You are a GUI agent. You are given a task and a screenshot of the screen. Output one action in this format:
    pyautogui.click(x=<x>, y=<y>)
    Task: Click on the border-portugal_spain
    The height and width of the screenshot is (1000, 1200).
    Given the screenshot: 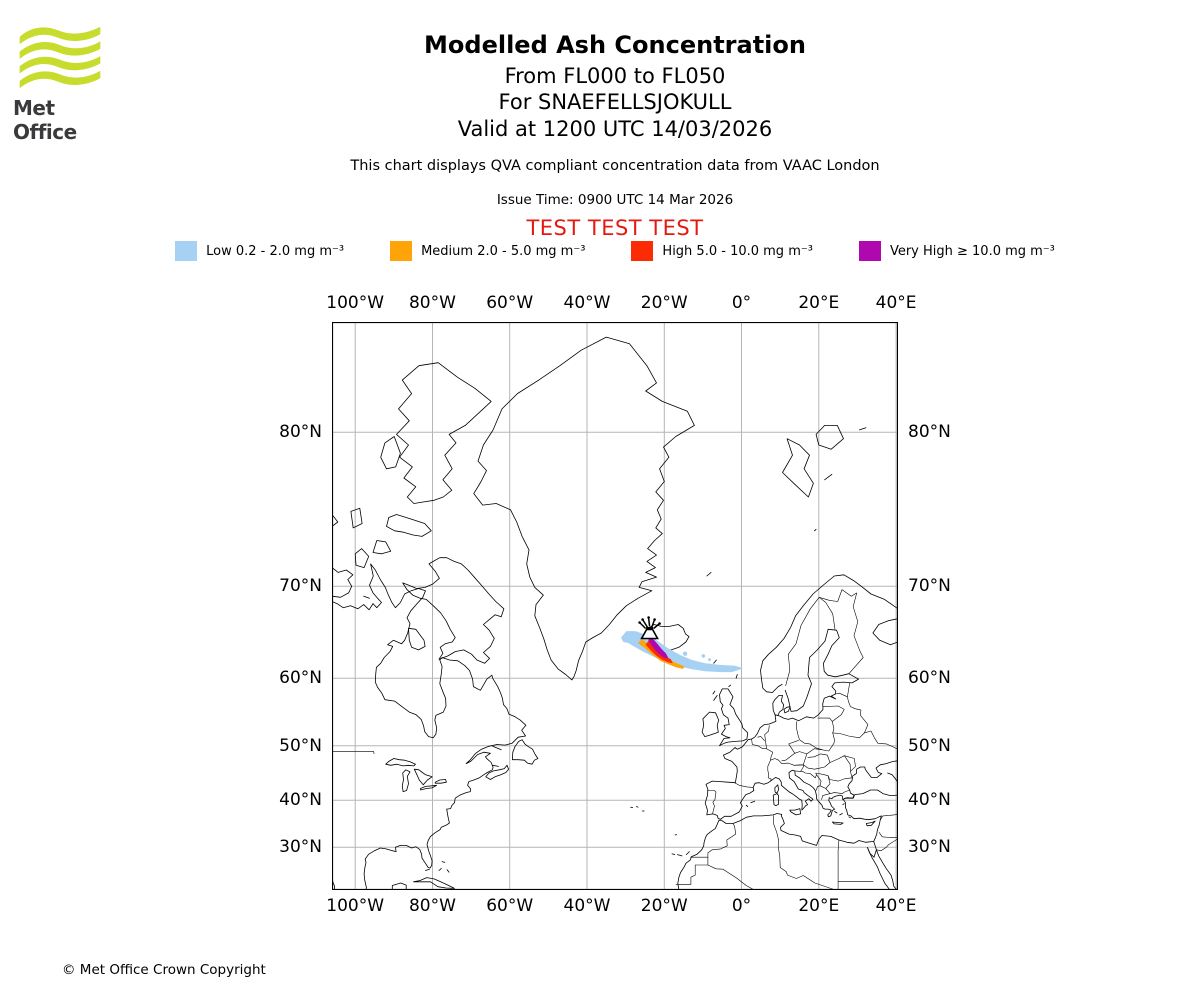 What is the action you would take?
    pyautogui.click(x=712, y=802)
    